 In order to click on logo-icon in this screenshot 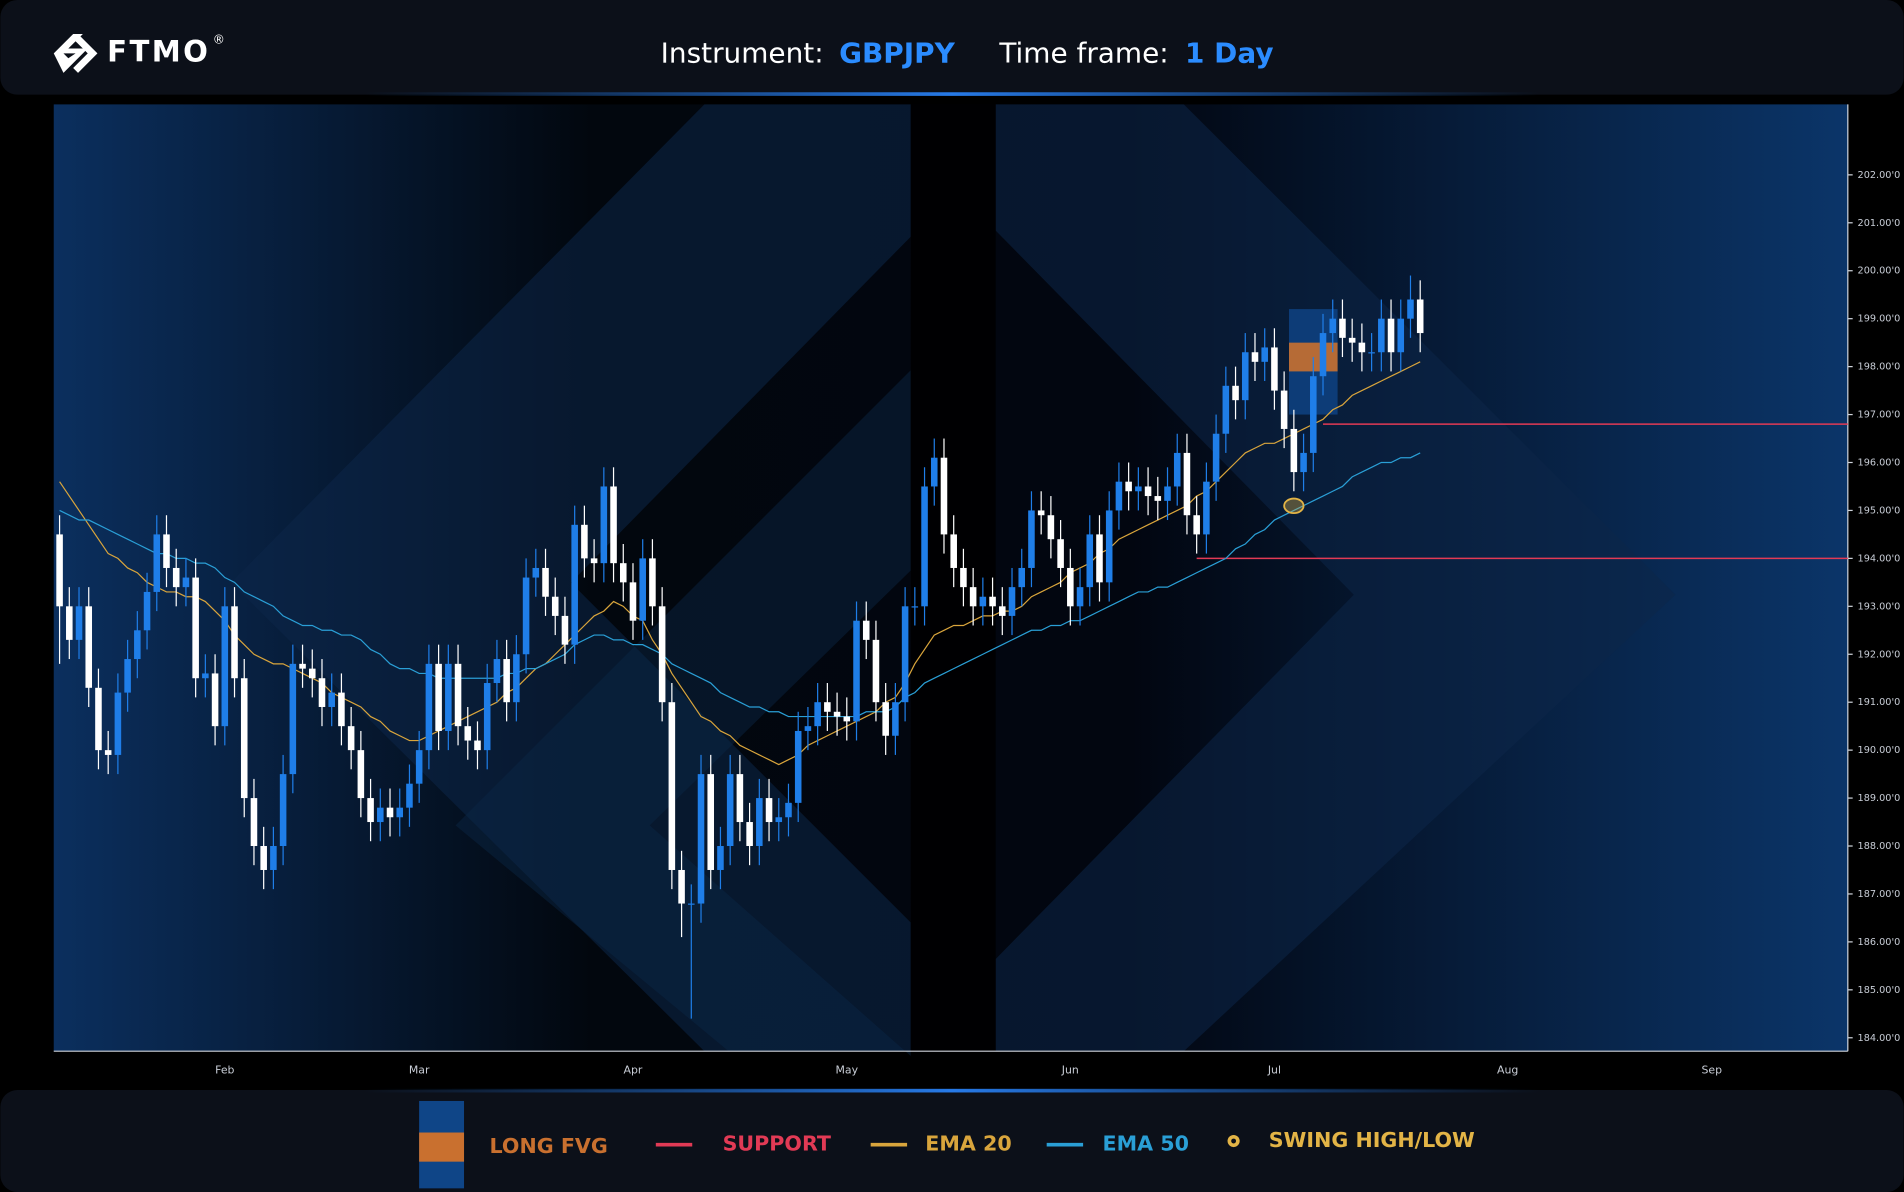, I will do `click(70, 53)`.